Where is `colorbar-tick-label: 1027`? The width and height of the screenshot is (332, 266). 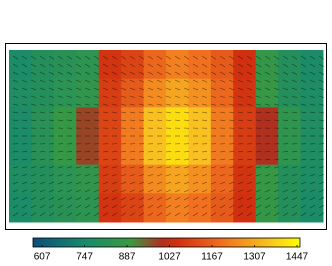
colorbar-tick-label: 1027 is located at coordinates (169, 257).